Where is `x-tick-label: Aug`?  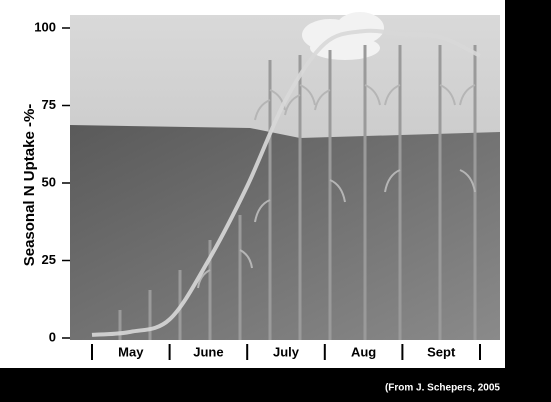
x-tick-label: Aug is located at coordinates (363, 351).